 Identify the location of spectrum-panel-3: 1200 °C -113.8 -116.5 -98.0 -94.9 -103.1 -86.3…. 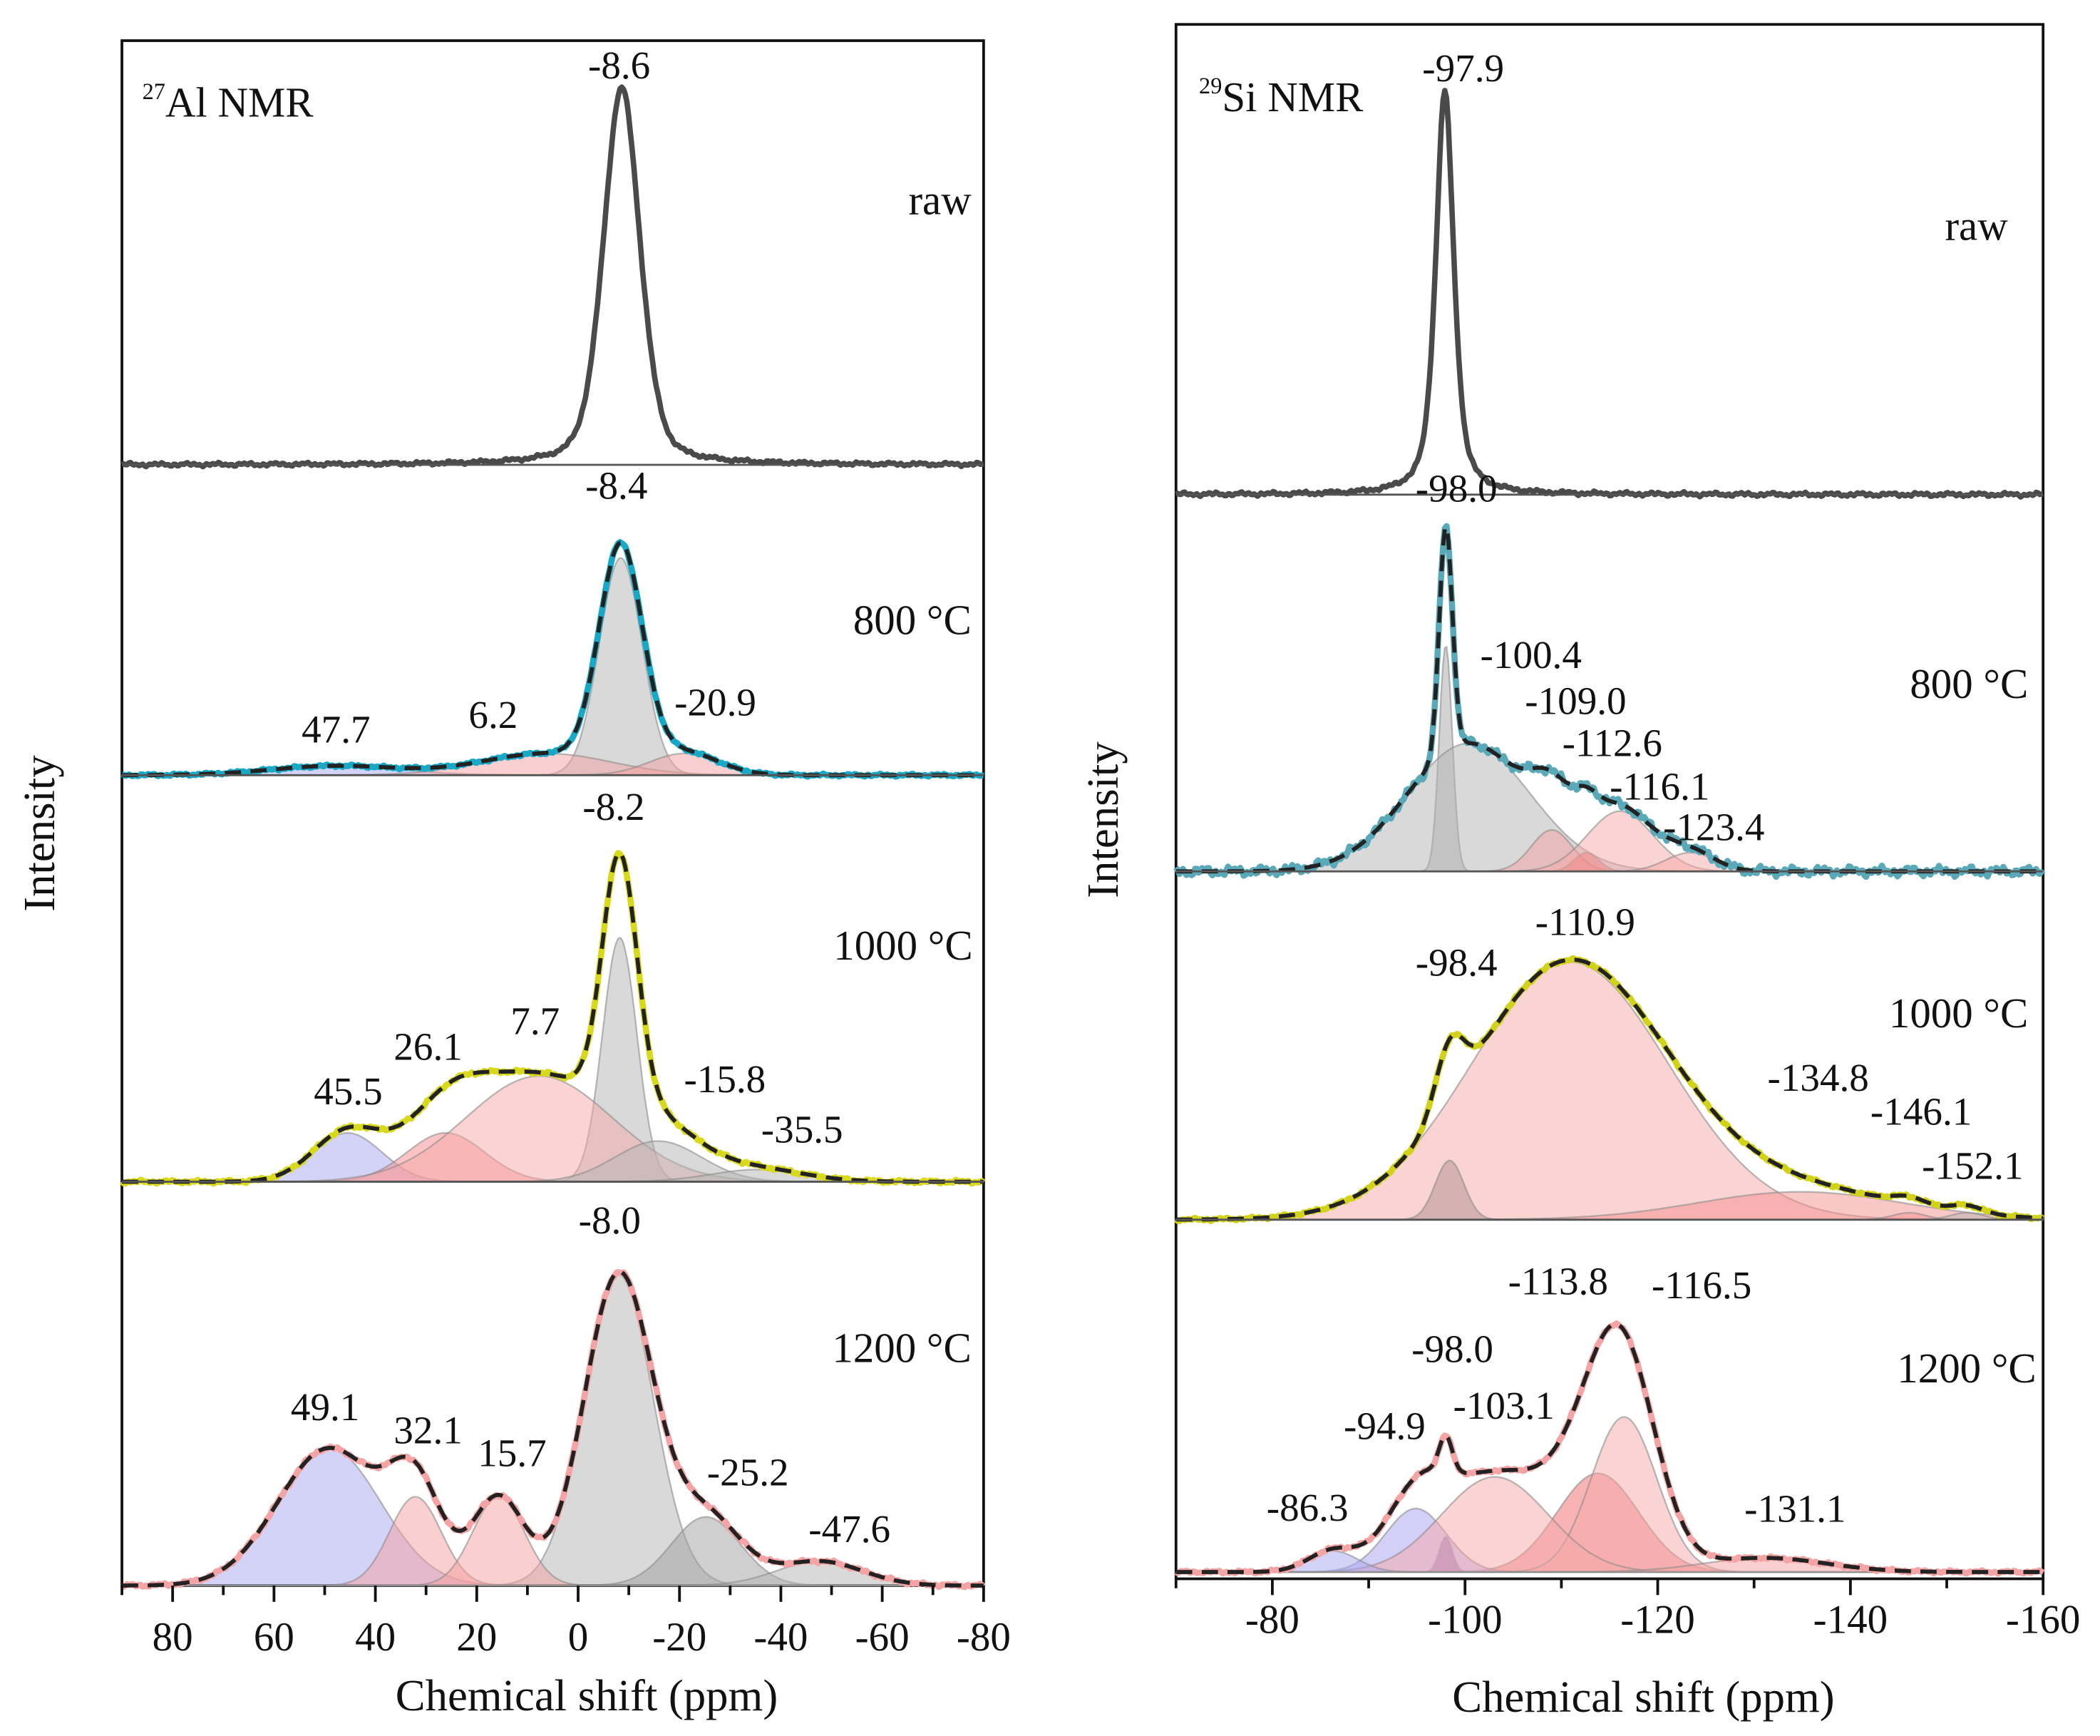
(1609, 1398).